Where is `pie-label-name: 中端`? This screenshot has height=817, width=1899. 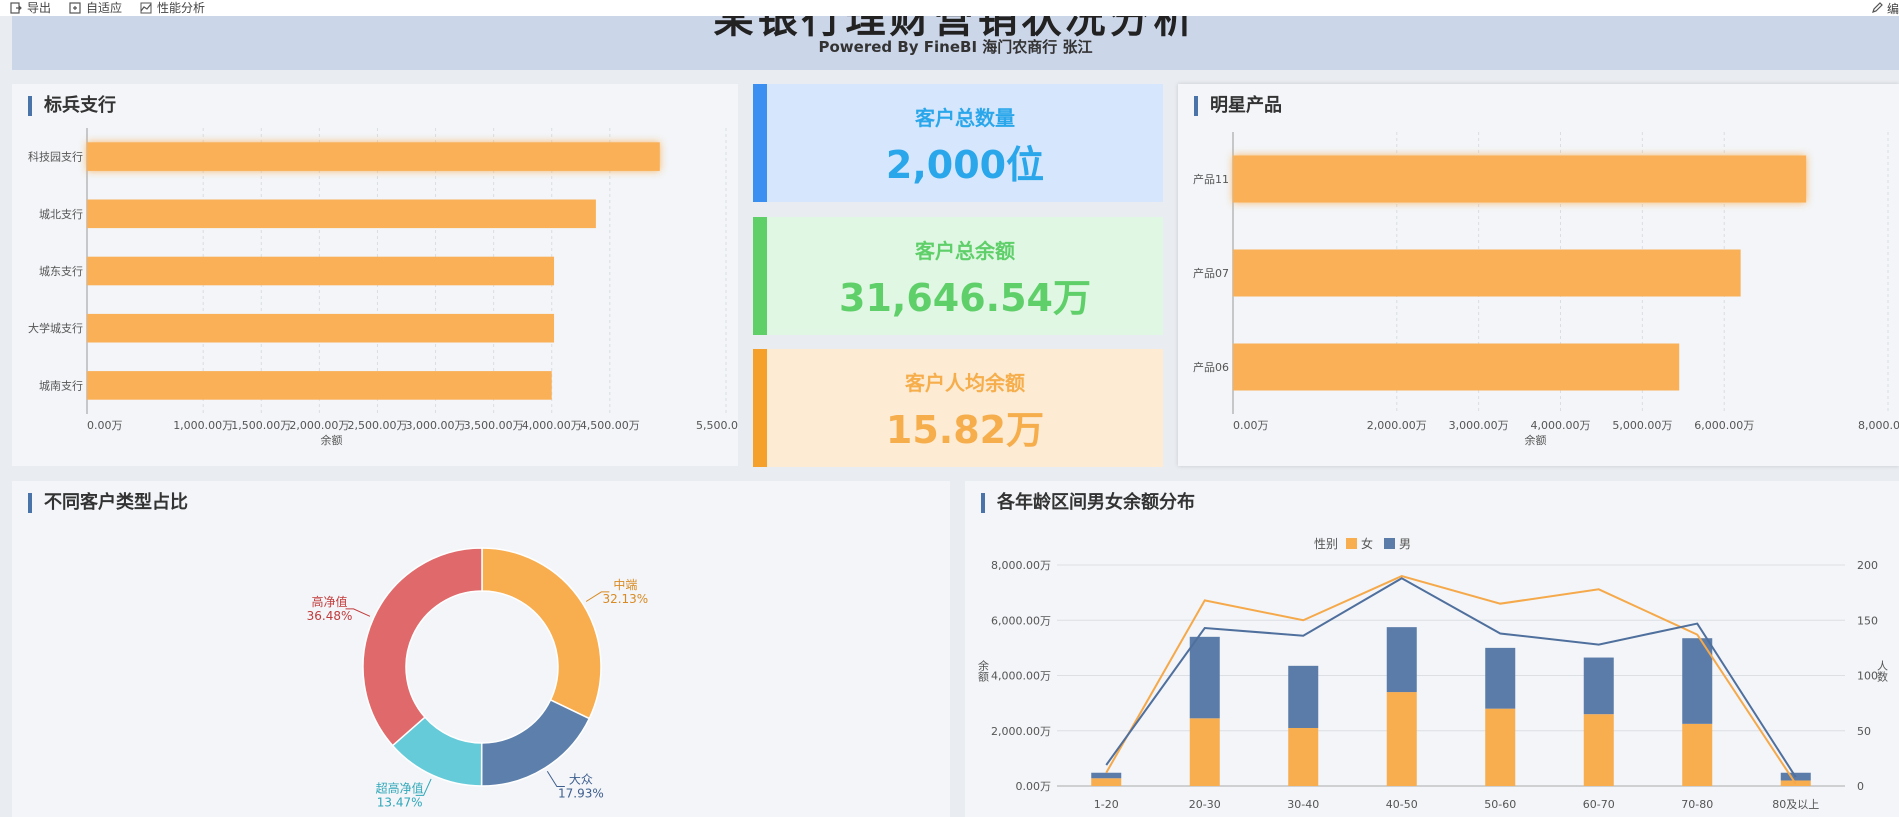
pie-label-name: 中端 is located at coordinates (625, 584).